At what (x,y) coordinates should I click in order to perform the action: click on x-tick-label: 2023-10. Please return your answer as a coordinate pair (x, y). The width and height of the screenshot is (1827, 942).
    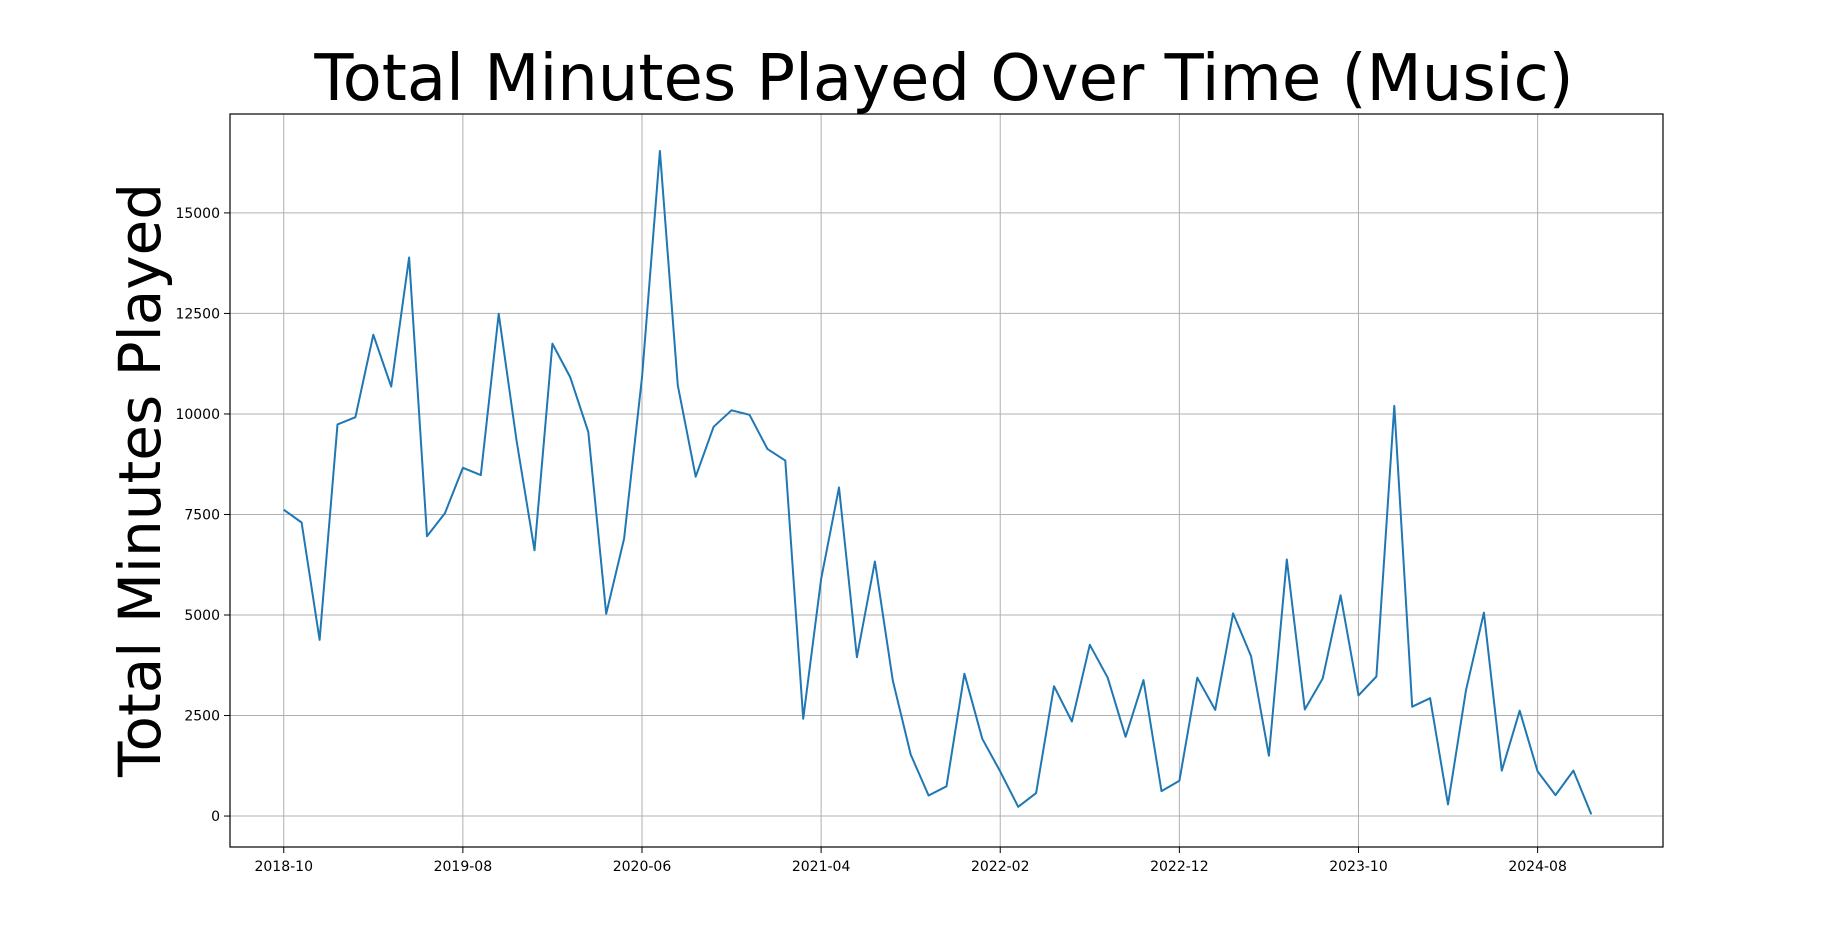
    Looking at the image, I should click on (1358, 867).